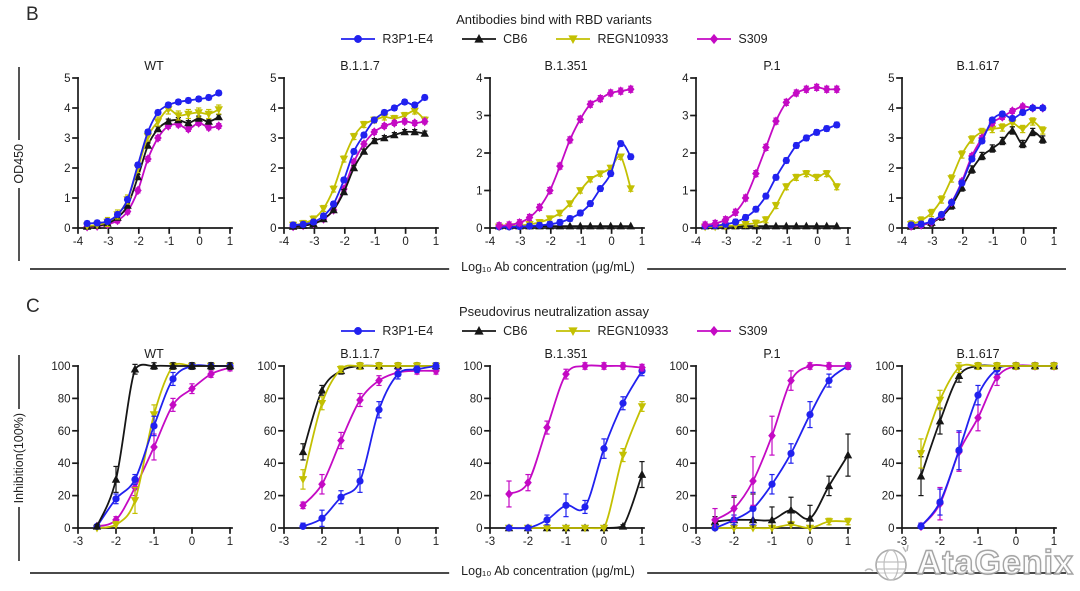 Image resolution: width=1080 pixels, height=591 pixels. I want to click on chart-panel-b-1-1-7: B.1.1.7 -4 -3 -2 -1 0 1 0 1 2 3 4 5, so click(354, 153).